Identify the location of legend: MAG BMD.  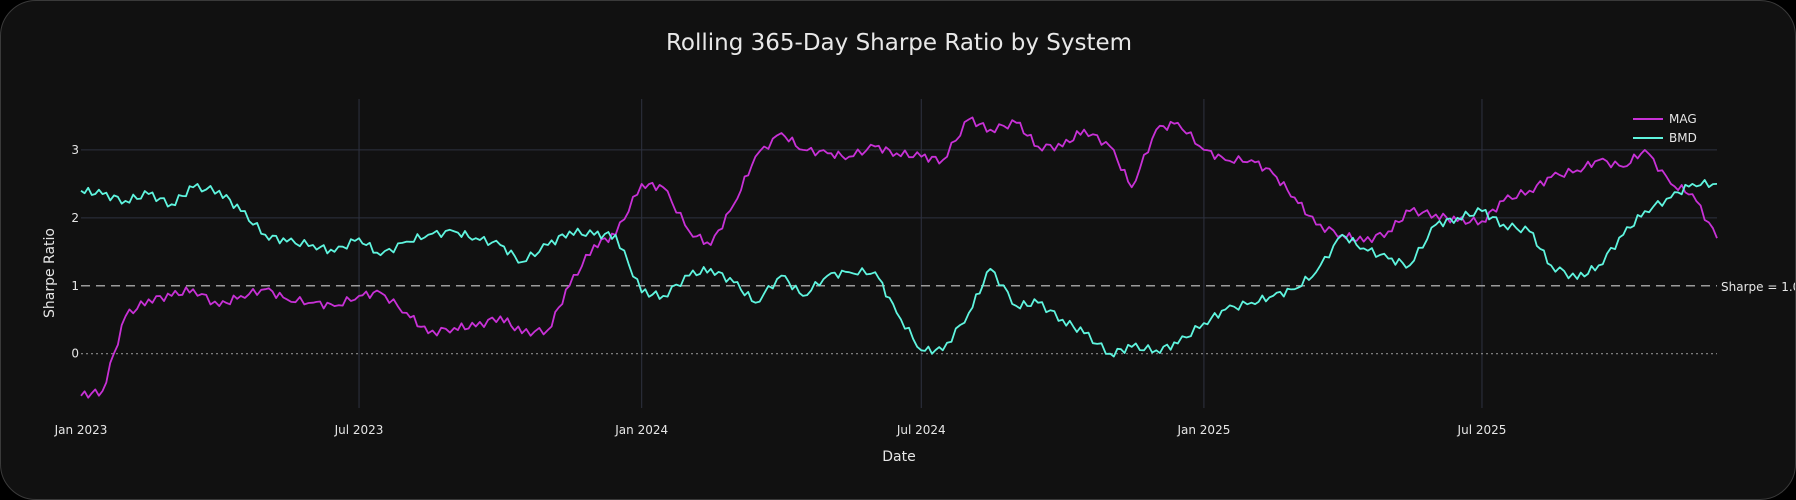
(1665, 128).